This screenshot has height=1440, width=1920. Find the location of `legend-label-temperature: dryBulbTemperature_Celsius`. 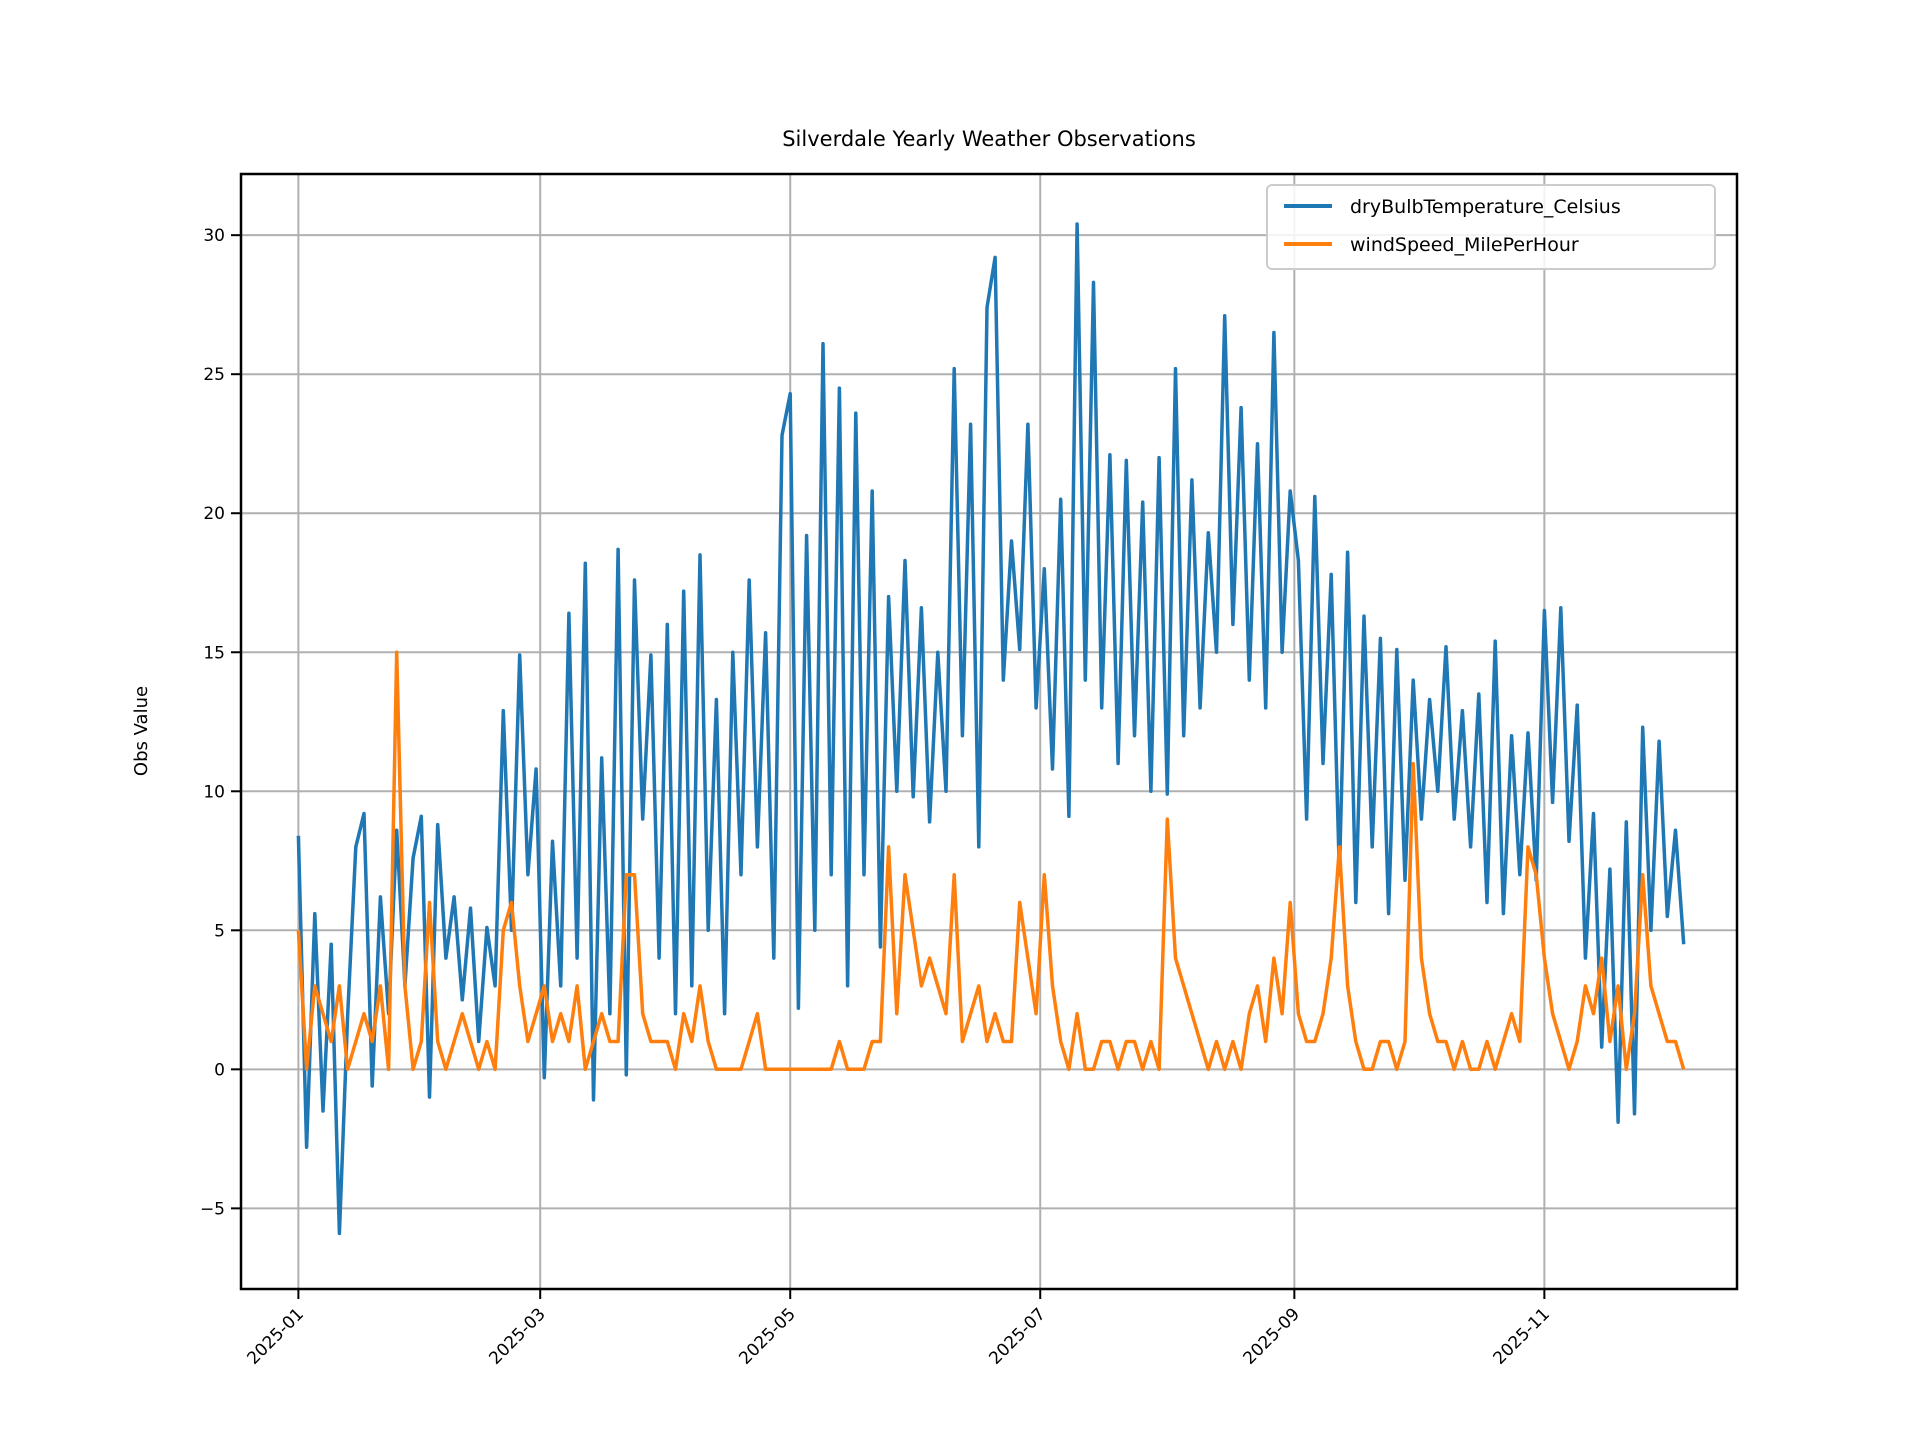

legend-label-temperature: dryBulbTemperature_Celsius is located at coordinates (1485, 207).